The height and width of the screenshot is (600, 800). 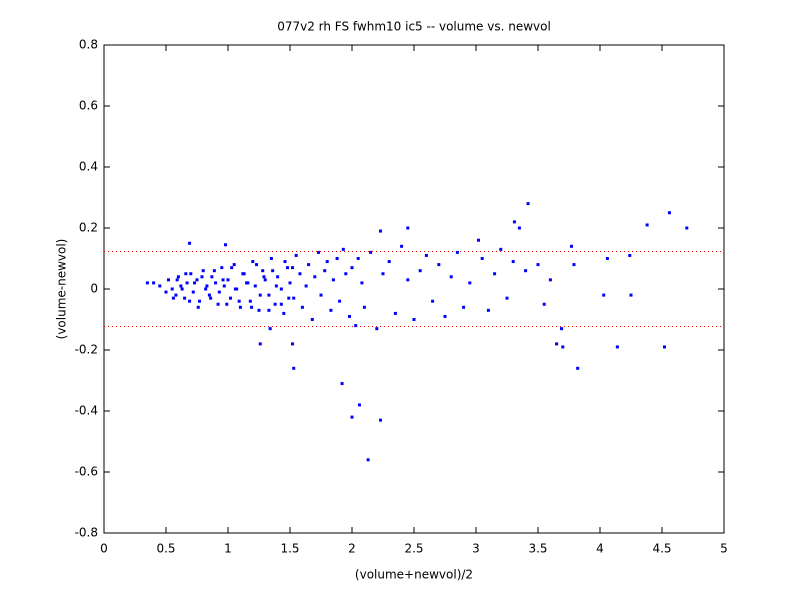 What do you see at coordinates (165, 549) in the screenshot?
I see `x-tick-label: 0.5` at bounding box center [165, 549].